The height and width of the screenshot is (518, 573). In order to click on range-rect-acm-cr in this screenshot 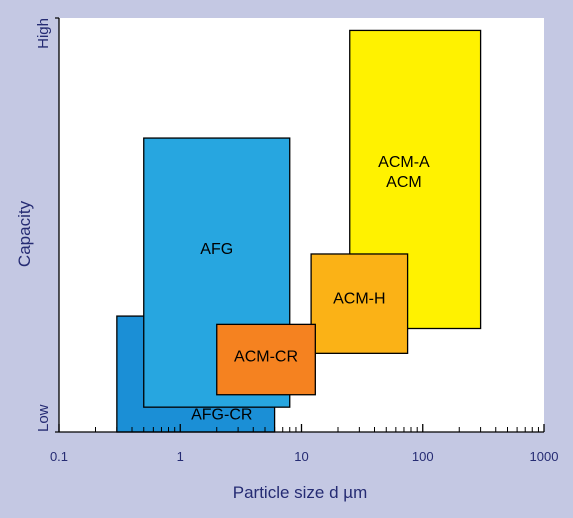, I will do `click(266, 359)`.